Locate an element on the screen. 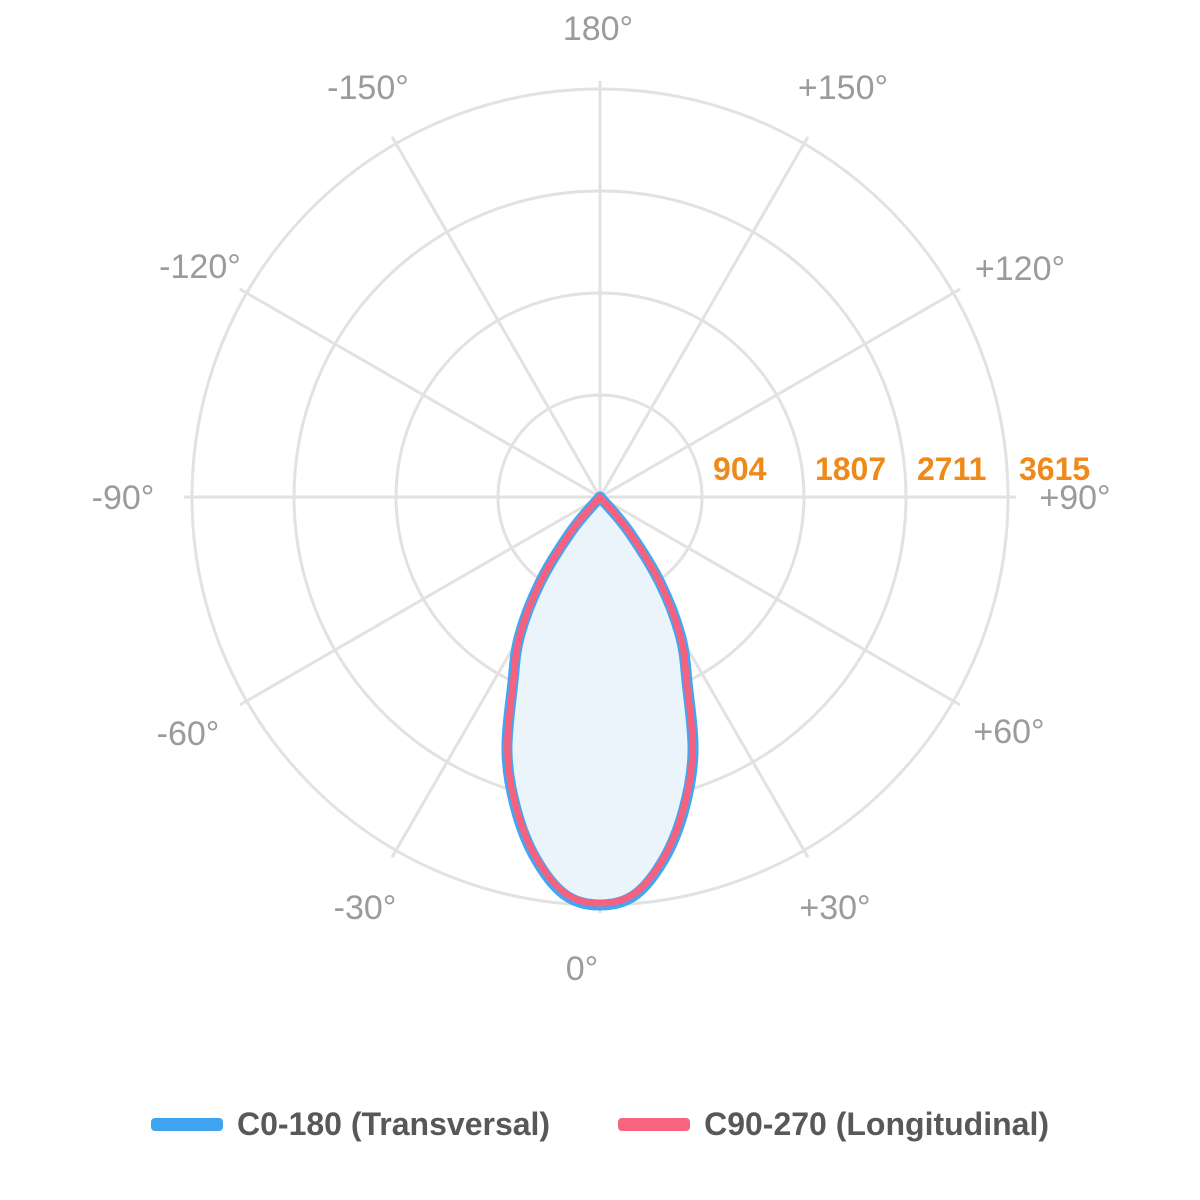 The height and width of the screenshot is (1200, 1200). angle-label: -120° is located at coordinates (200, 267).